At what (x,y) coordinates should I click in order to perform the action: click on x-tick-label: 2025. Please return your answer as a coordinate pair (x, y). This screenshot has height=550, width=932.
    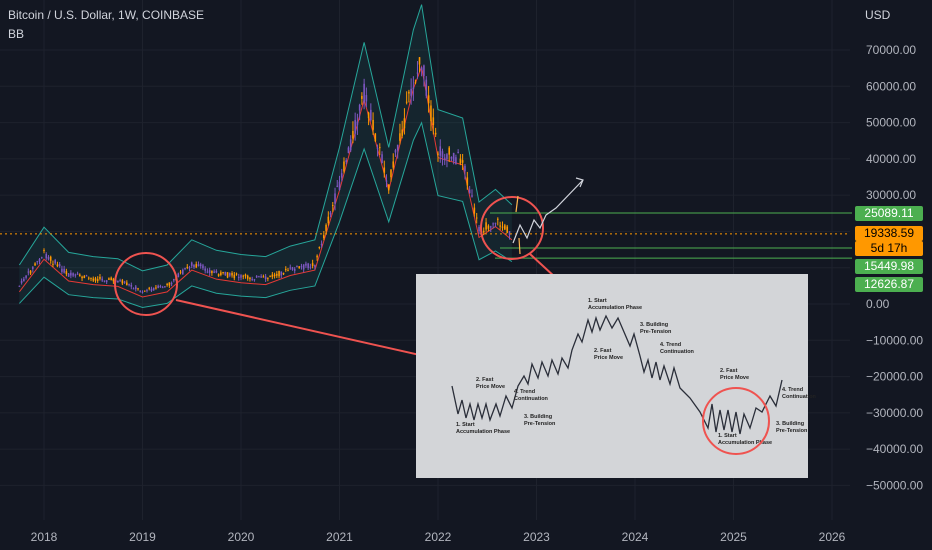
    Looking at the image, I should click on (733, 537).